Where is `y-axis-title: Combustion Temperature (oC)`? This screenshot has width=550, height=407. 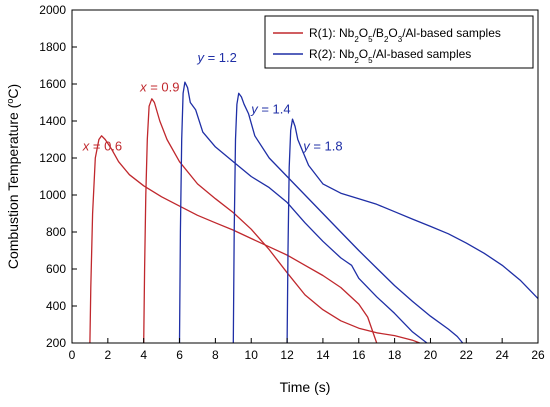 y-axis-title: Combustion Temperature (oC) is located at coordinates (13, 176).